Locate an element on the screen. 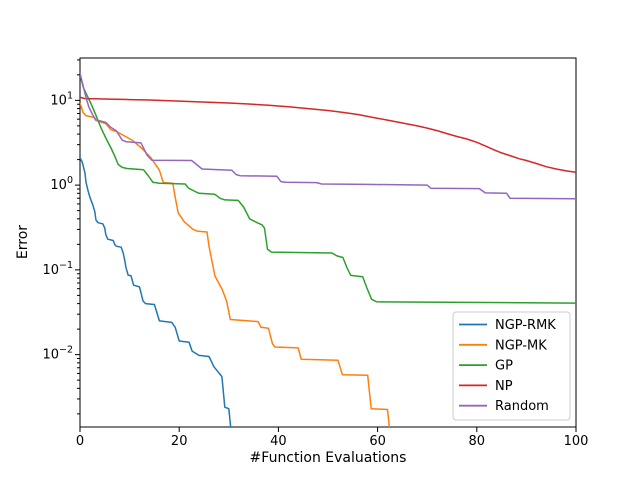 The height and width of the screenshot is (480, 640). legend-box is located at coordinates (511, 366).